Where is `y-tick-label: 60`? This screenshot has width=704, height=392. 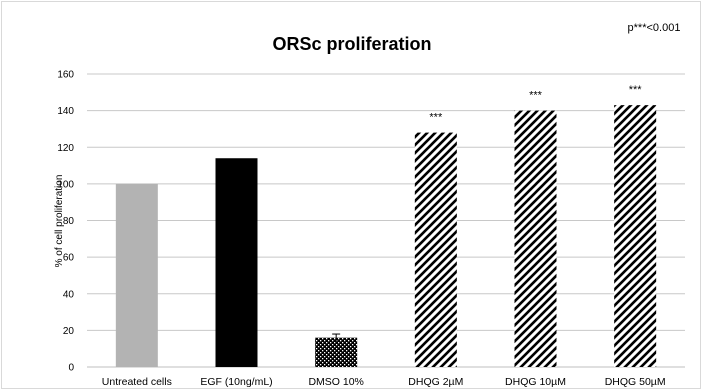 y-tick-label: 60 is located at coordinates (69, 258).